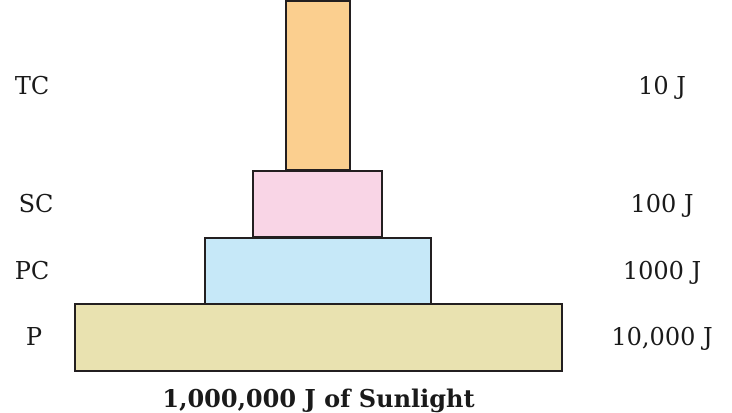 Image resolution: width=732 pixels, height=413 pixels. What do you see at coordinates (318, 85) in the screenshot?
I see `tertiary-consumer-level` at bounding box center [318, 85].